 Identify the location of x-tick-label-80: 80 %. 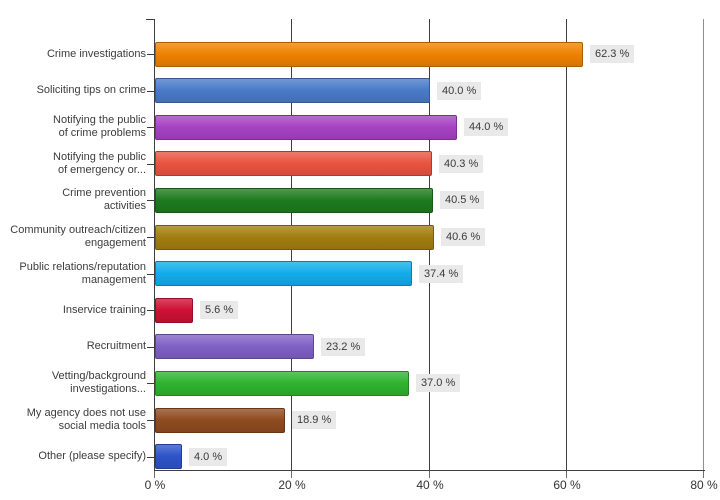
(704, 485).